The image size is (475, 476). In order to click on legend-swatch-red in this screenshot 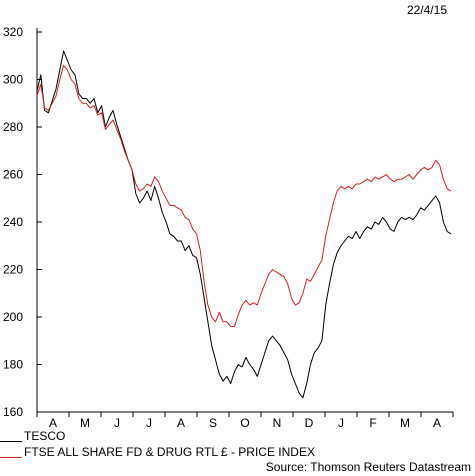, I will do `click(11, 457)`.